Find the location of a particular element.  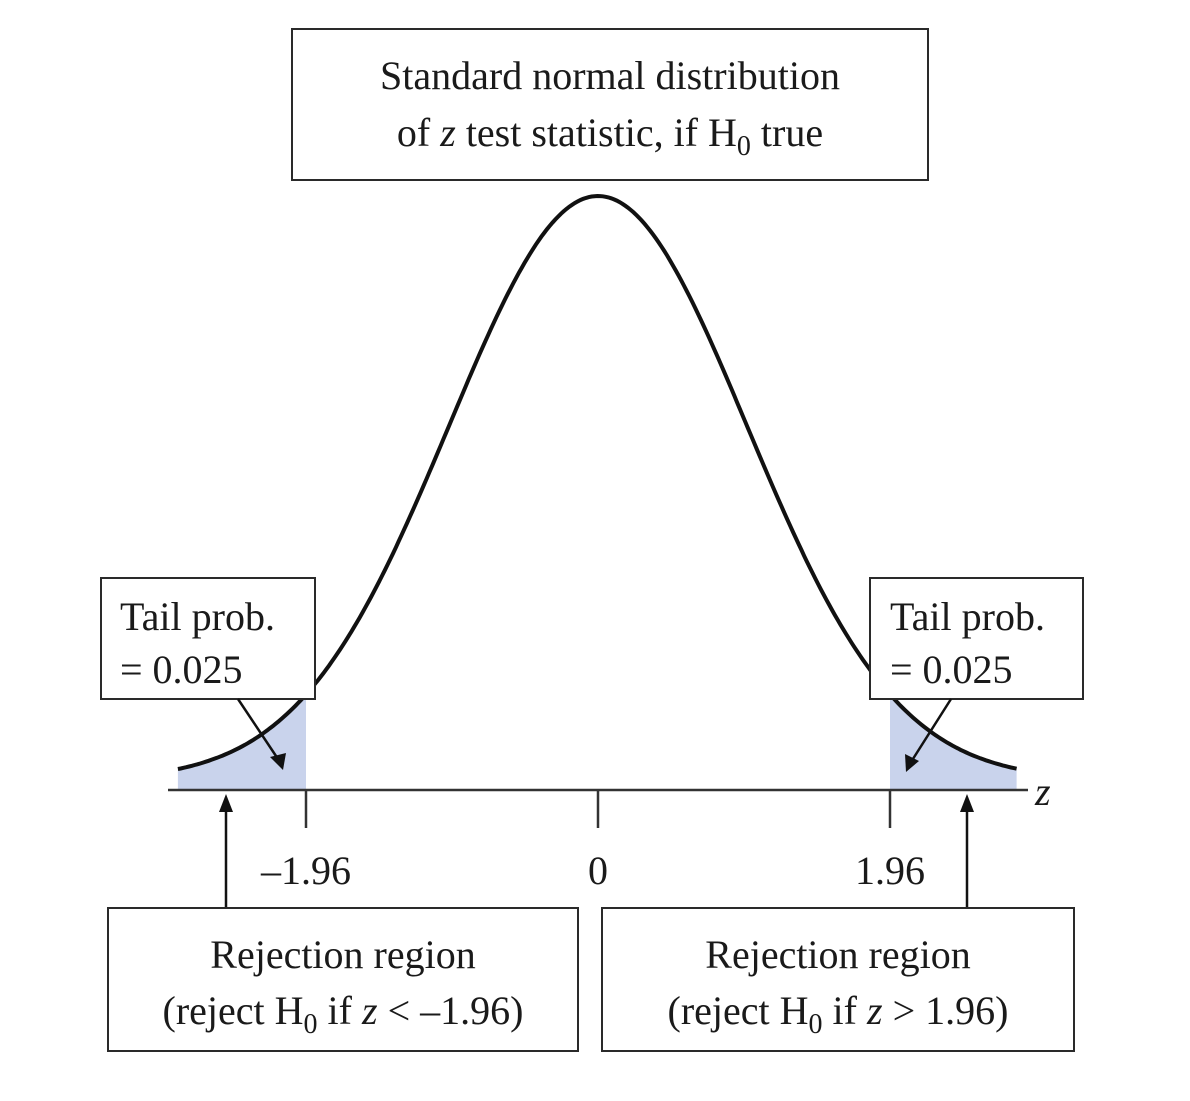

title-line1: Standard normal distribution is located at coordinates (610, 75).